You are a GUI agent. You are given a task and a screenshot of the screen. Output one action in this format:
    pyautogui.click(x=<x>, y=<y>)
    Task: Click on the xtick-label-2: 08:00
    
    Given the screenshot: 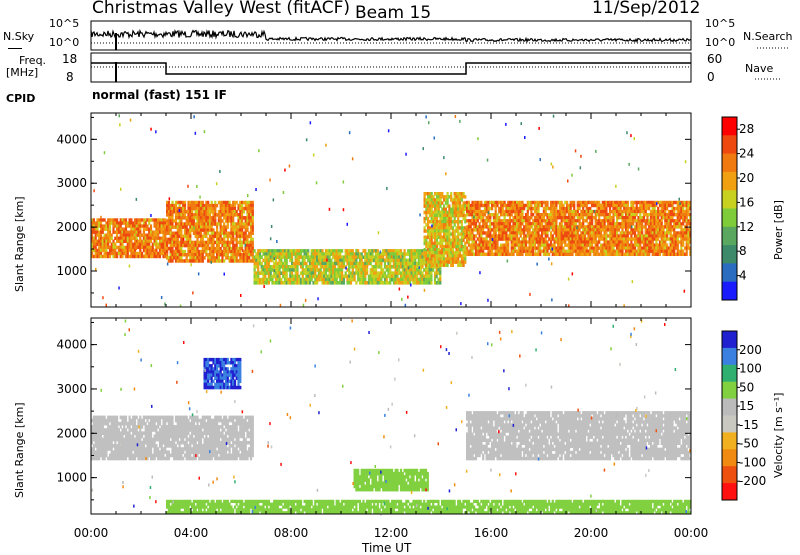 What is the action you would take?
    pyautogui.click(x=291, y=533)
    